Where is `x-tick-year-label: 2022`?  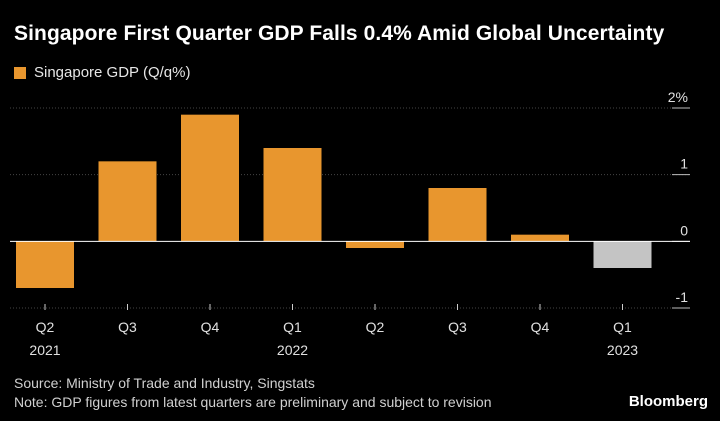 x-tick-year-label: 2022 is located at coordinates (292, 350).